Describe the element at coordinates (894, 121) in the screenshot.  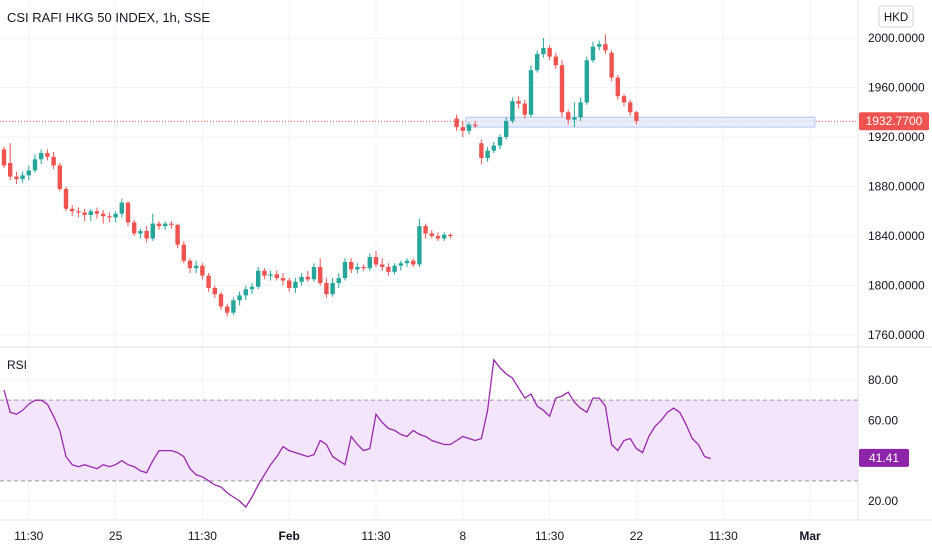
I see `last-price-value: 1932.7700` at that location.